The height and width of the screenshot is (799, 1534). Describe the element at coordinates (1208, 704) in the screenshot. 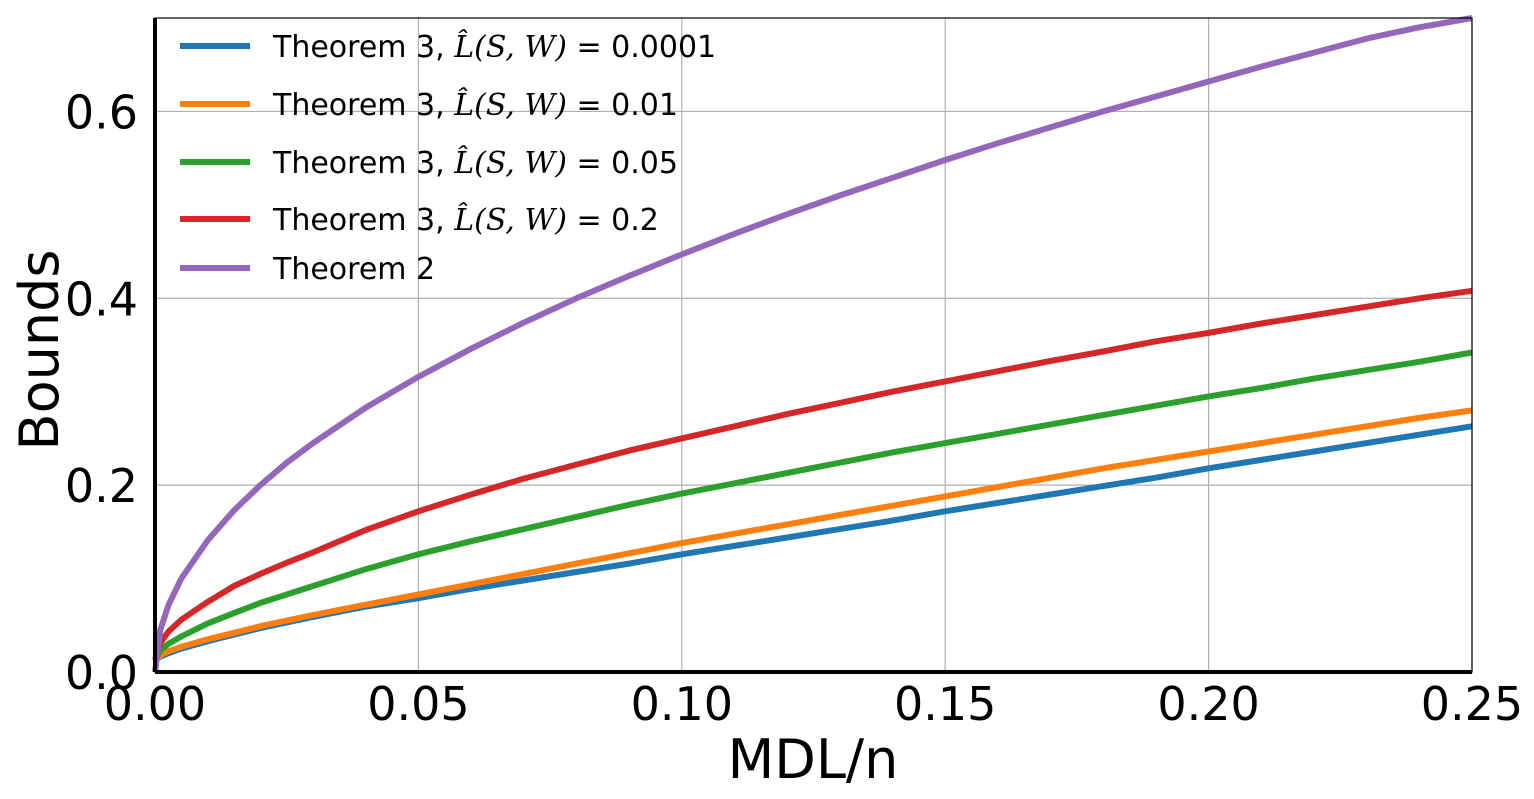

I see `x-tick-label-4: 0.20` at that location.